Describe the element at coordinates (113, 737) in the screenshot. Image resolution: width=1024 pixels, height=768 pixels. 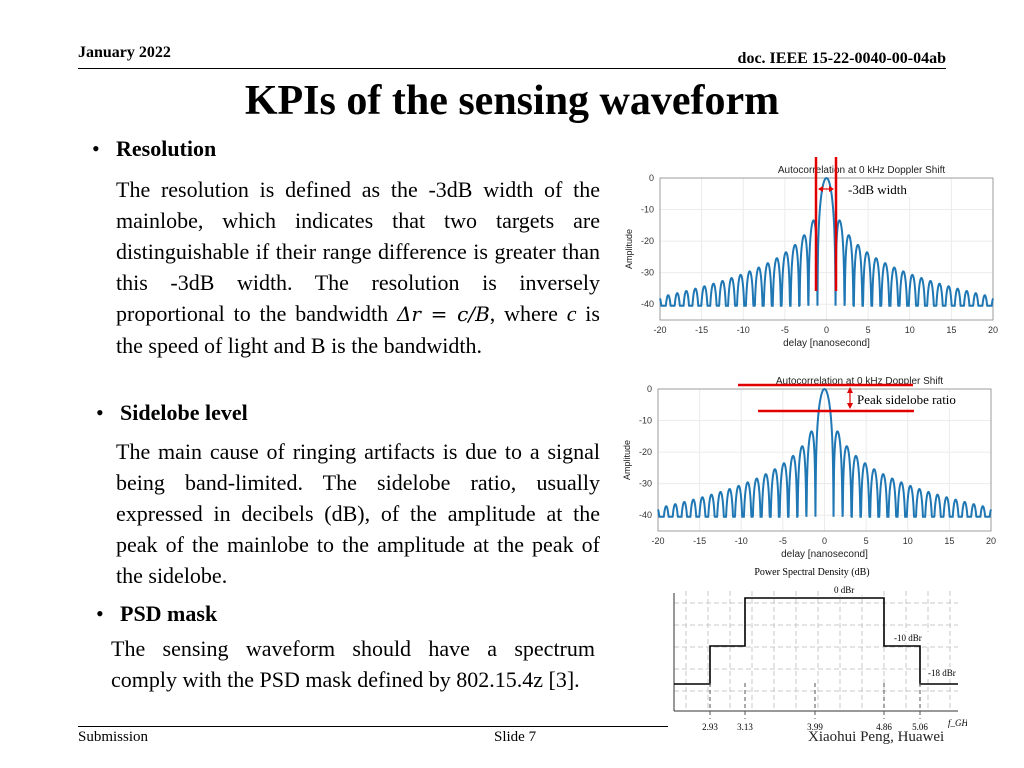
I see `footer-submission: Submission` at that location.